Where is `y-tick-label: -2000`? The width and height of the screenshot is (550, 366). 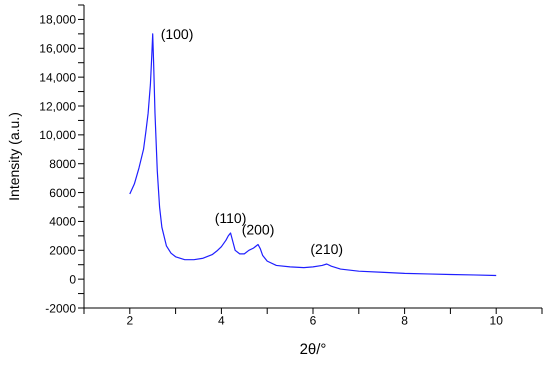 y-tick-label: -2000 is located at coordinates (60, 308).